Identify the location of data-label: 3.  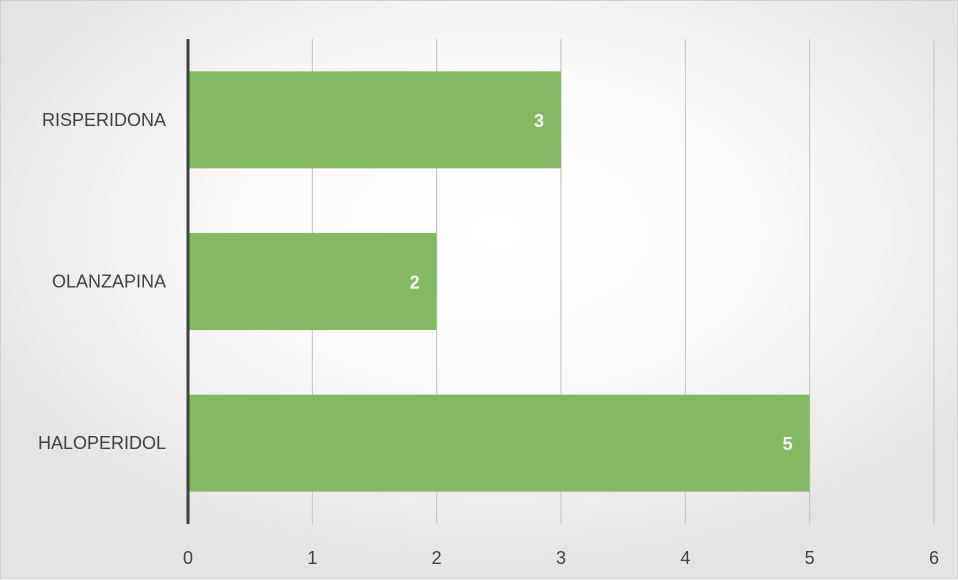
(539, 121).